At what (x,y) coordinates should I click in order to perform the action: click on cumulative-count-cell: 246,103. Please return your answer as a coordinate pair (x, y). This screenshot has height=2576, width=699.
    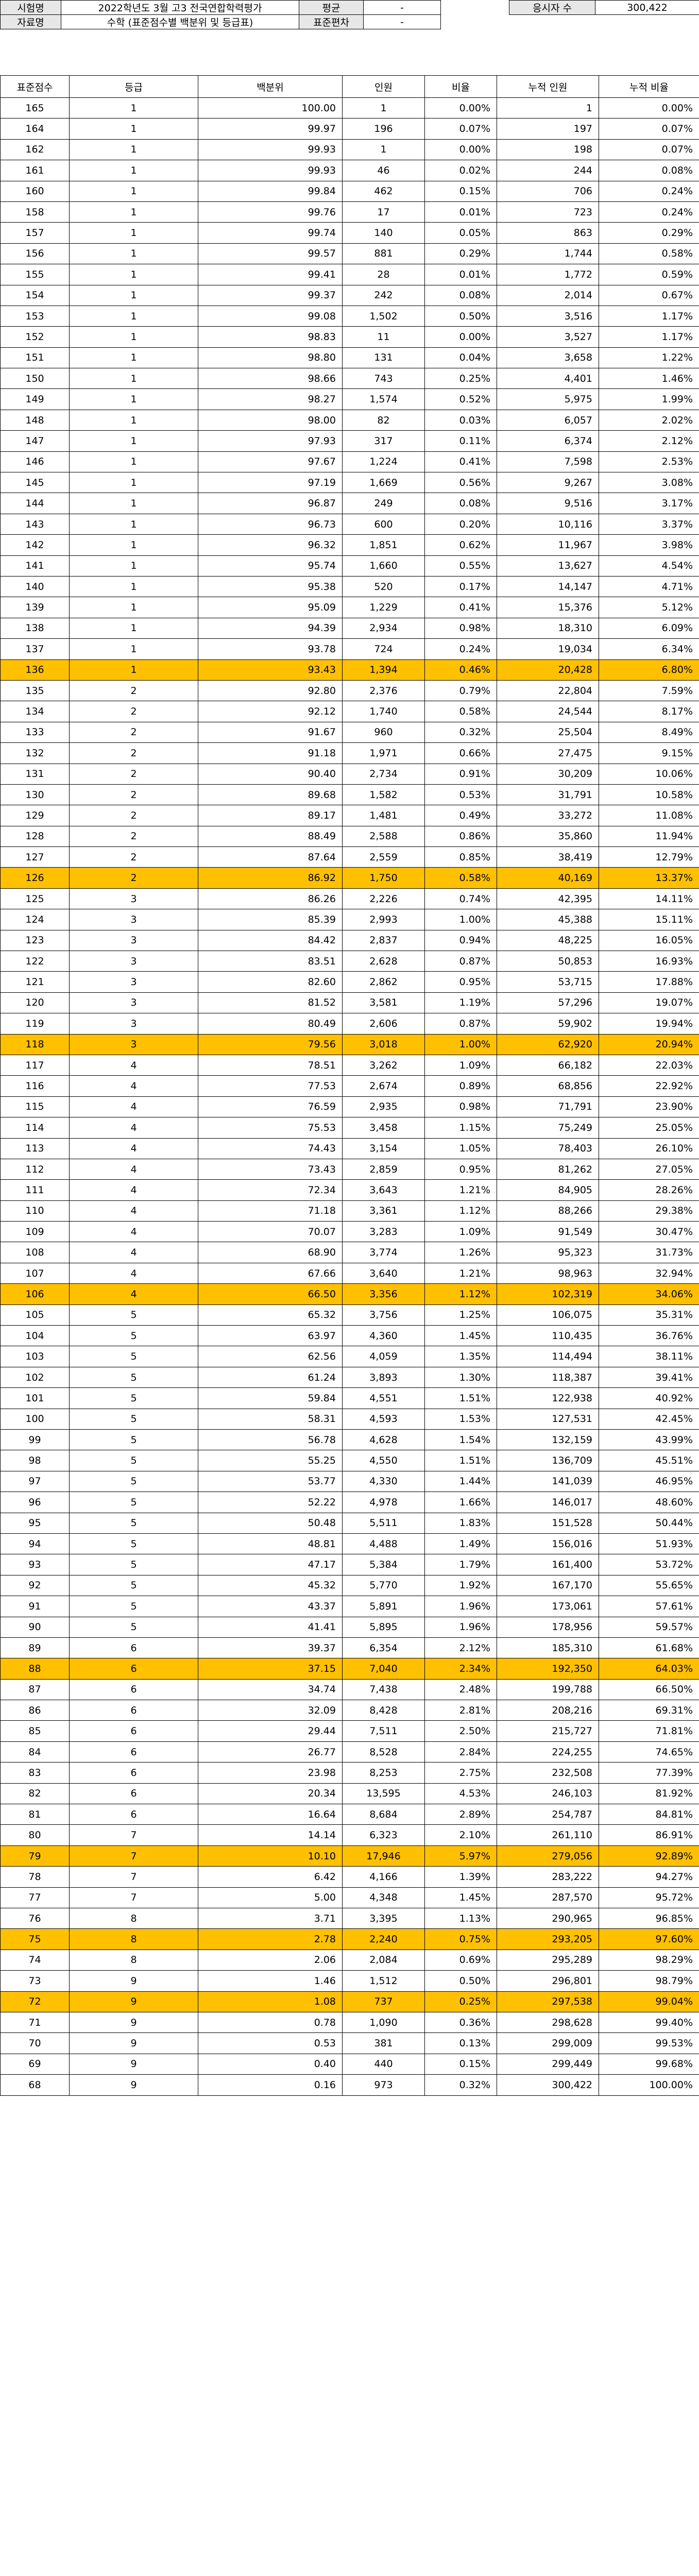
    Looking at the image, I should click on (548, 1794).